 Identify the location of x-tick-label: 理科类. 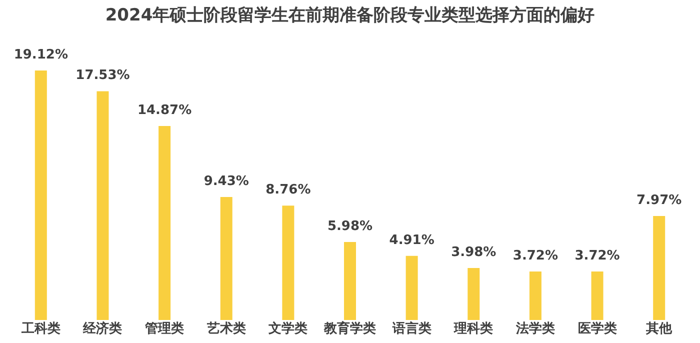
(473, 329).